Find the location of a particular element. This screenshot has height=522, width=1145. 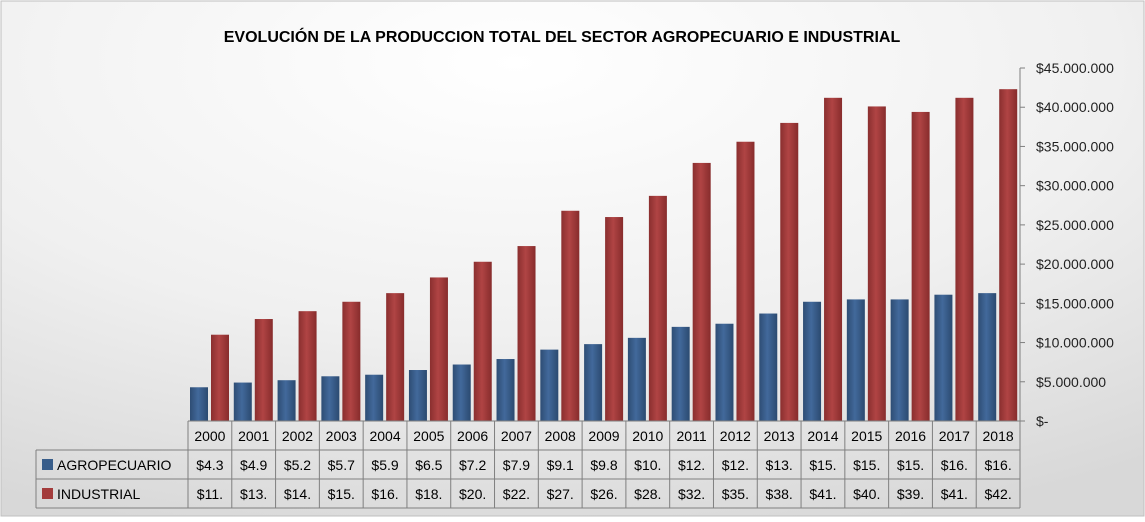

bar-industrial-2018 is located at coordinates (1008, 255).